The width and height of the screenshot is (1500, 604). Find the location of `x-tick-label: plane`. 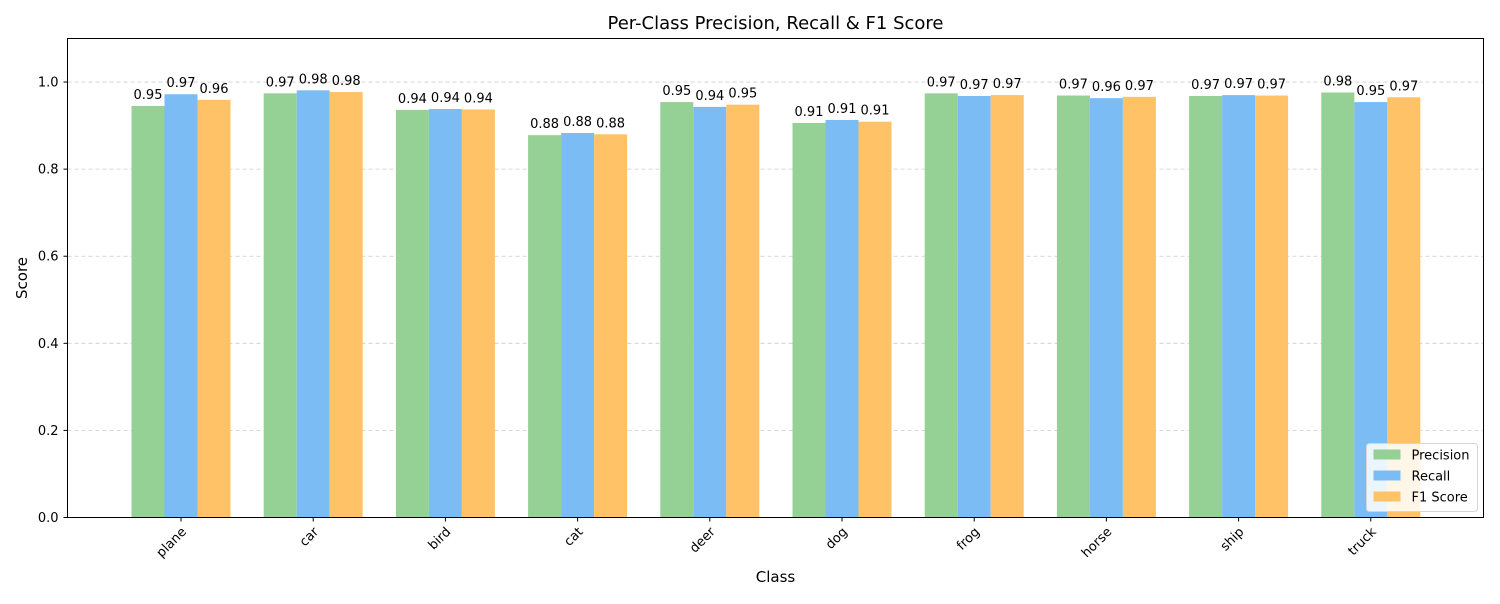

x-tick-label: plane is located at coordinates (172, 543).